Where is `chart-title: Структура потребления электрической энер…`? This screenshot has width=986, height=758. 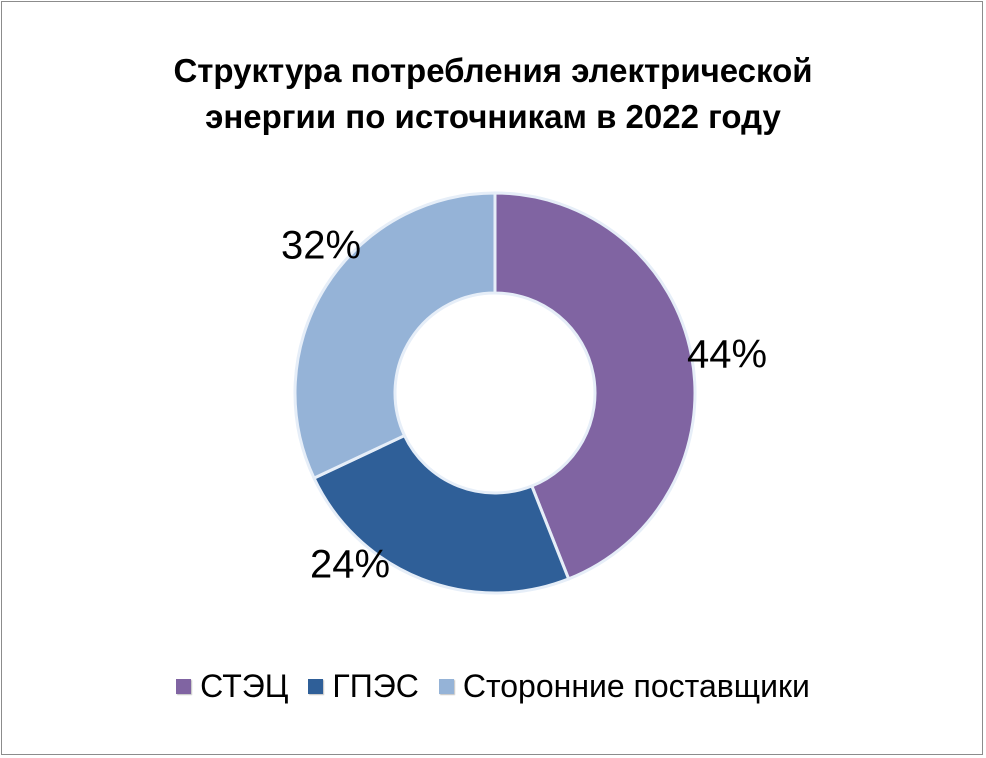 chart-title: Структура потребления электрической энер… is located at coordinates (493, 94).